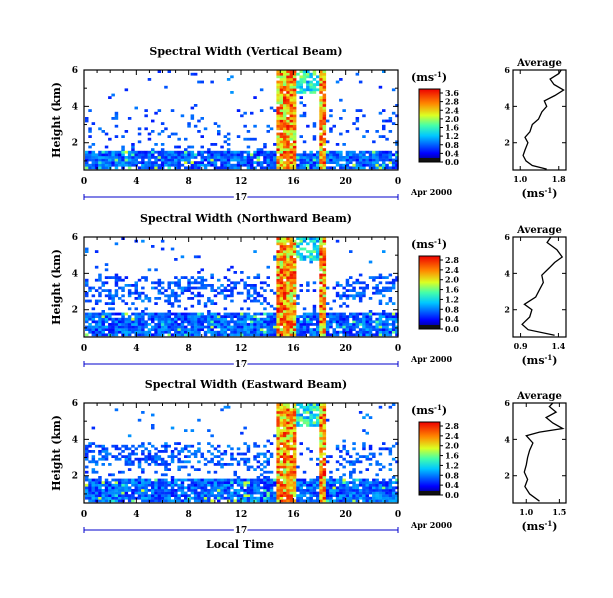 The height and width of the screenshot is (598, 613). Describe the element at coordinates (444, 410) in the screenshot. I see `unit-part: )` at that location.